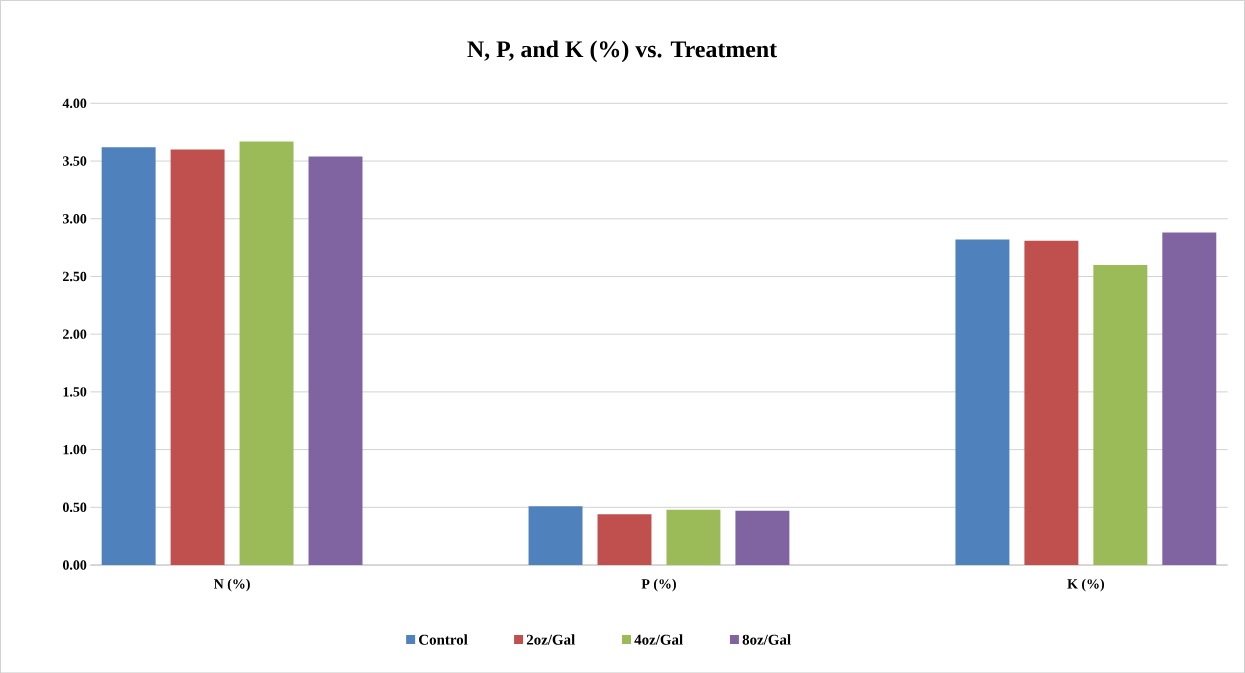  Describe the element at coordinates (658, 639) in the screenshot. I see `legend-label: 4oz/Gal` at that location.